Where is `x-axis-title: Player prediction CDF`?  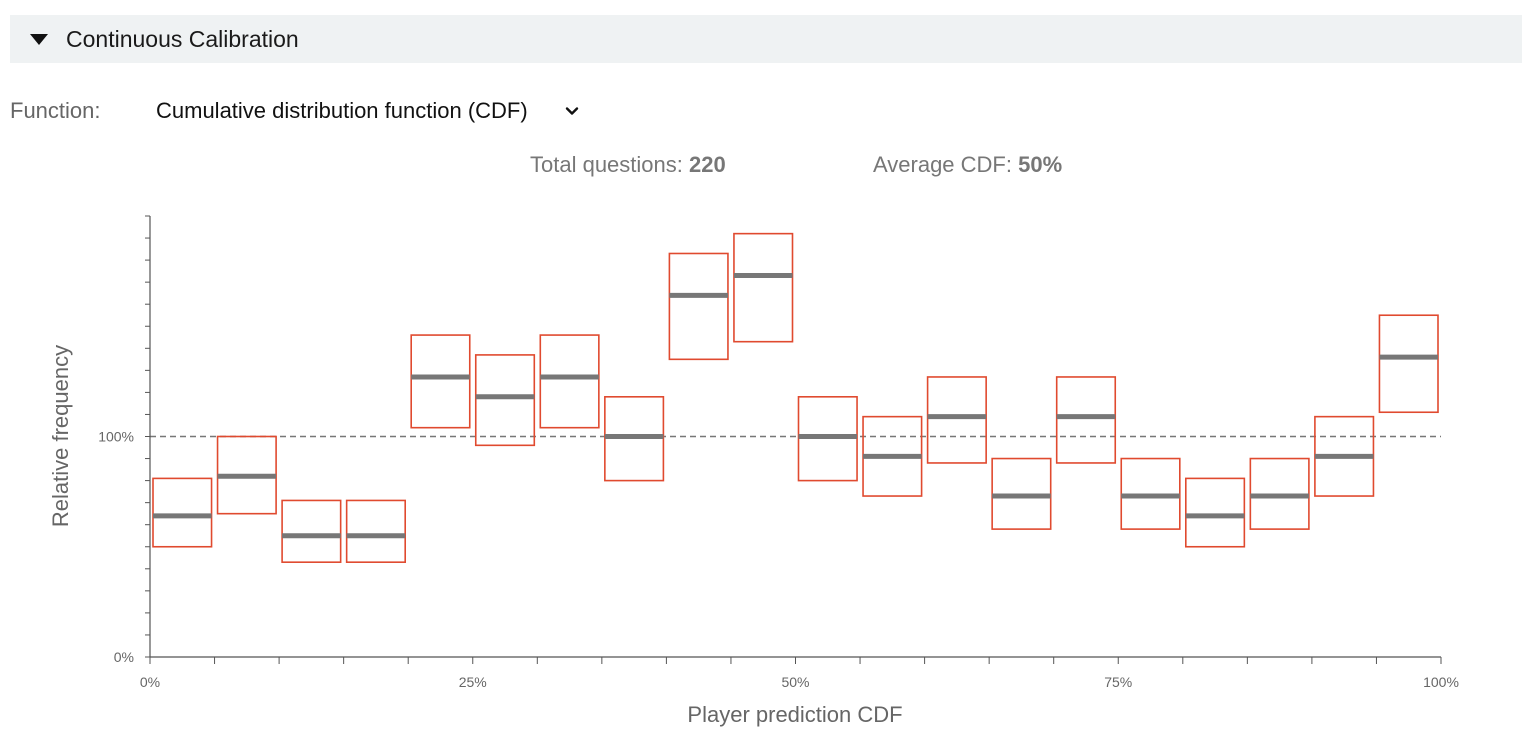 x-axis-title: Player prediction CDF is located at coordinates (794, 714).